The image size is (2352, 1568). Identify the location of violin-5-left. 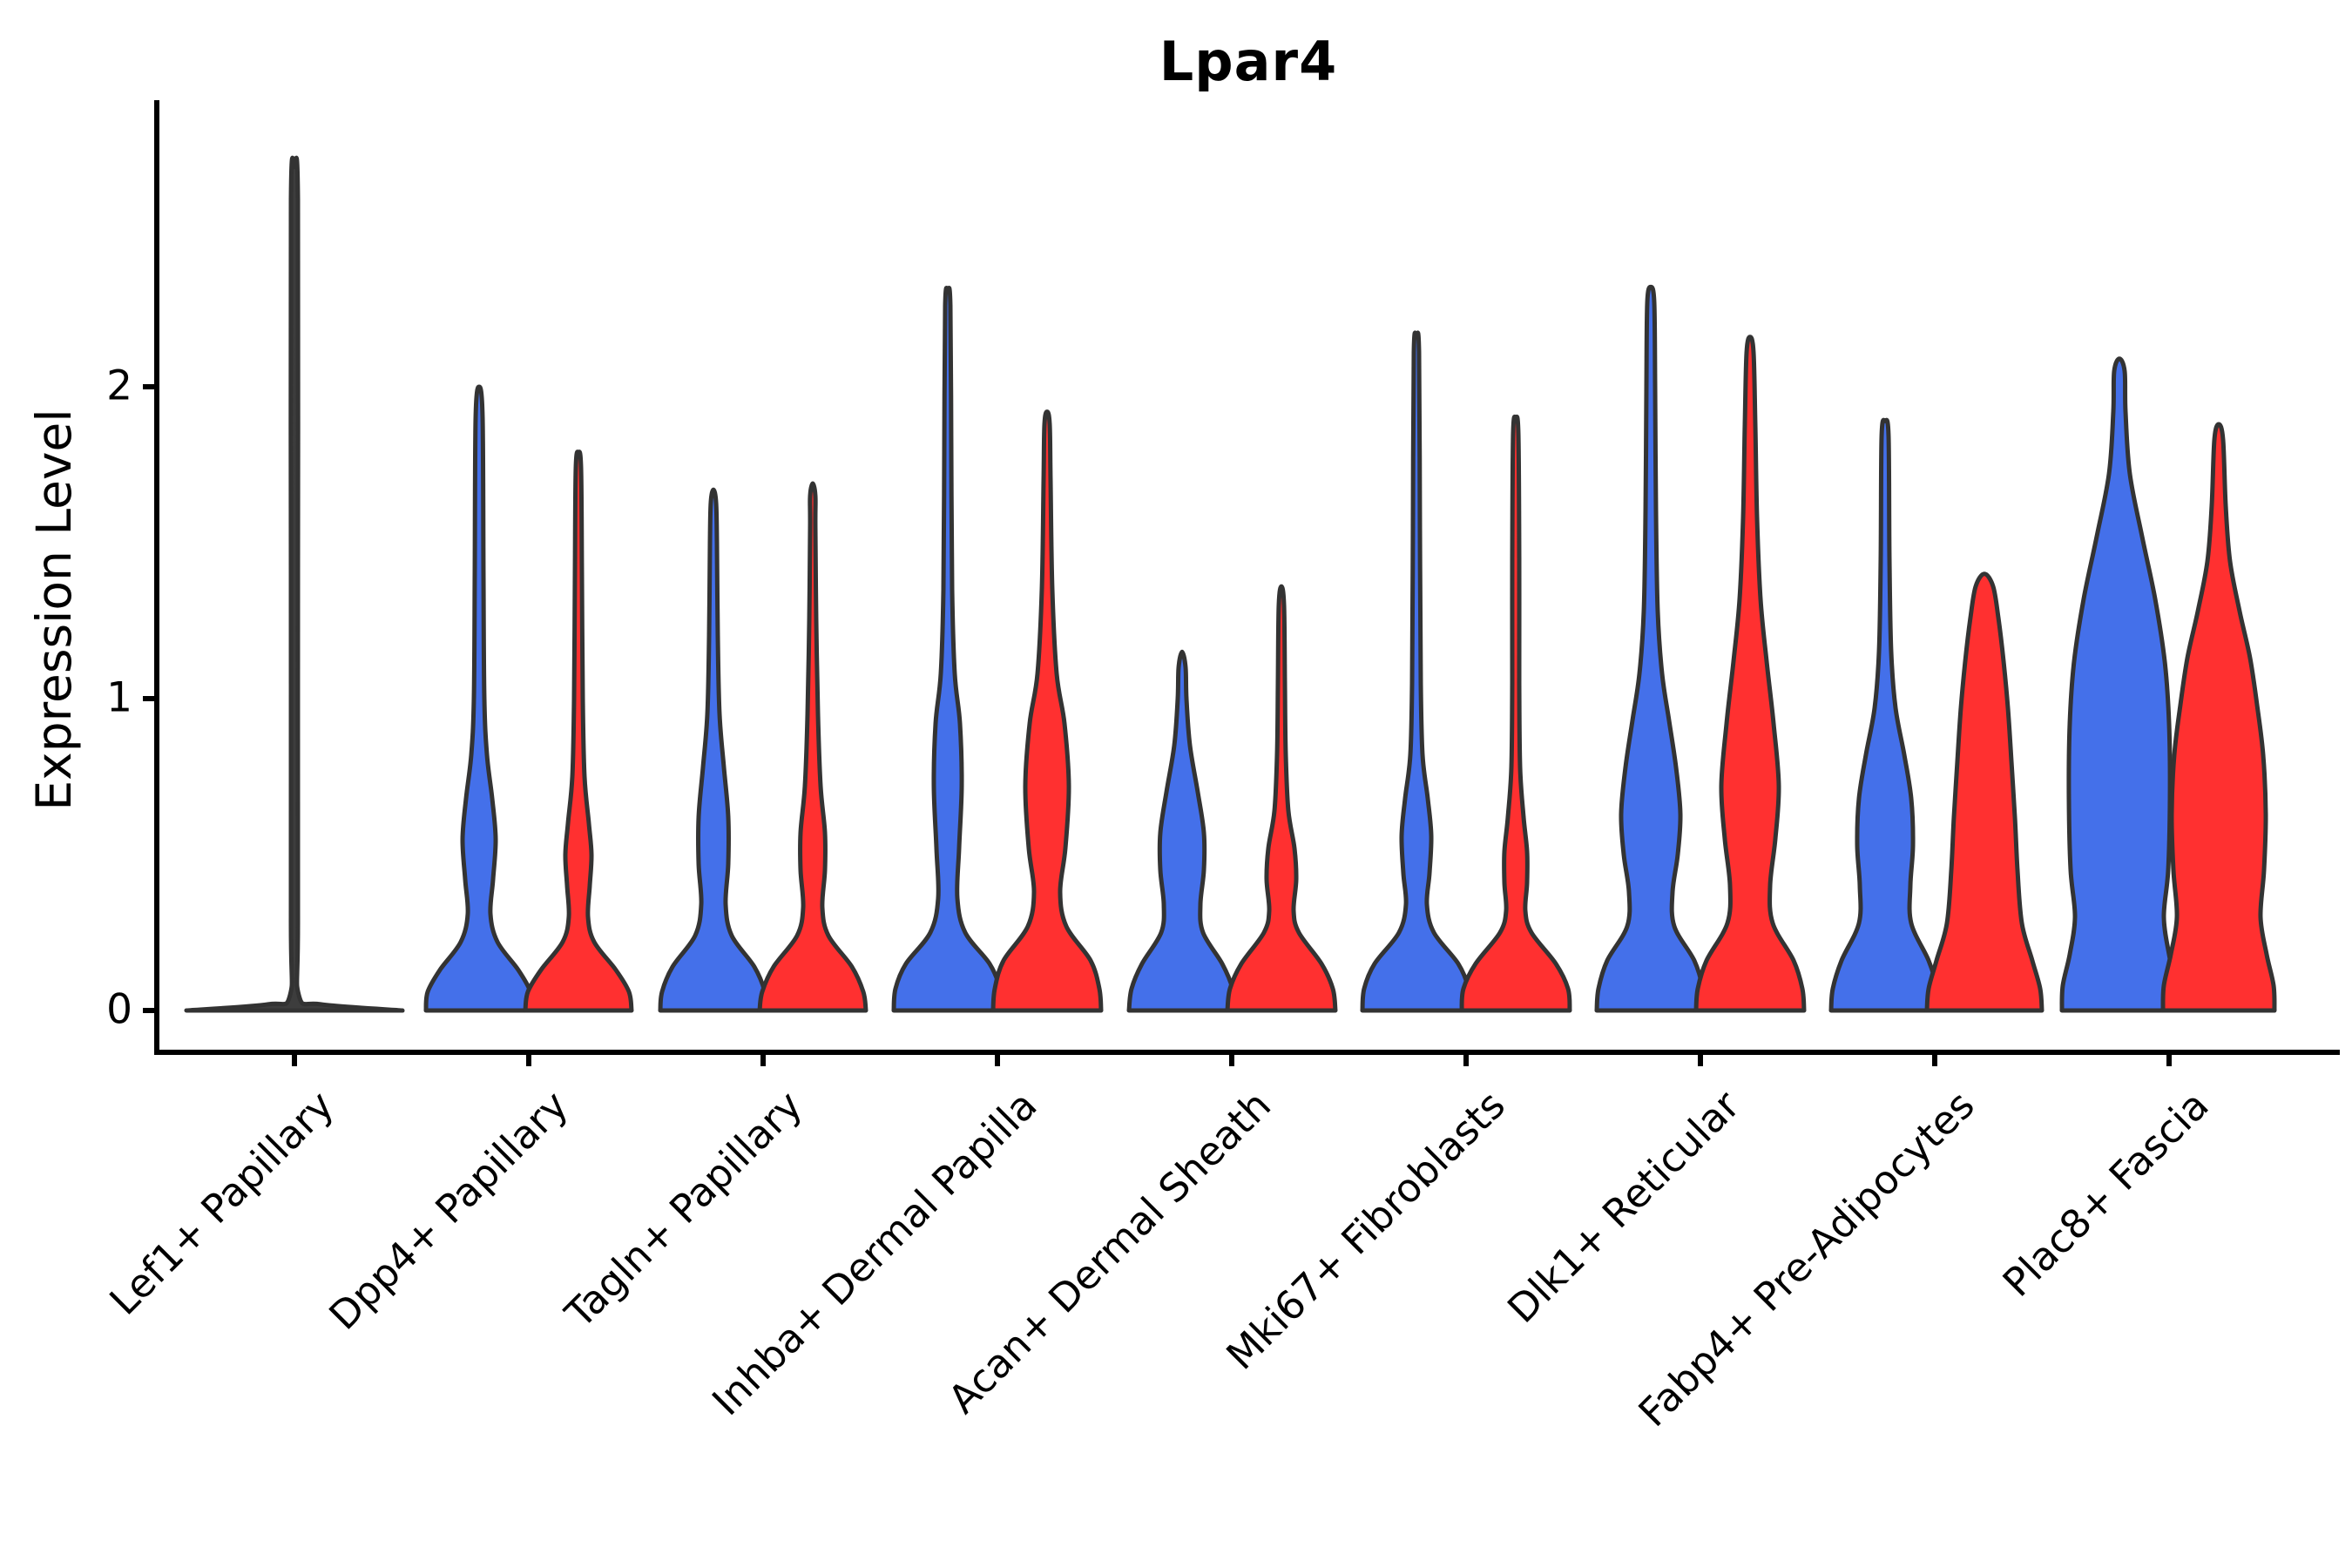
(1417, 672).